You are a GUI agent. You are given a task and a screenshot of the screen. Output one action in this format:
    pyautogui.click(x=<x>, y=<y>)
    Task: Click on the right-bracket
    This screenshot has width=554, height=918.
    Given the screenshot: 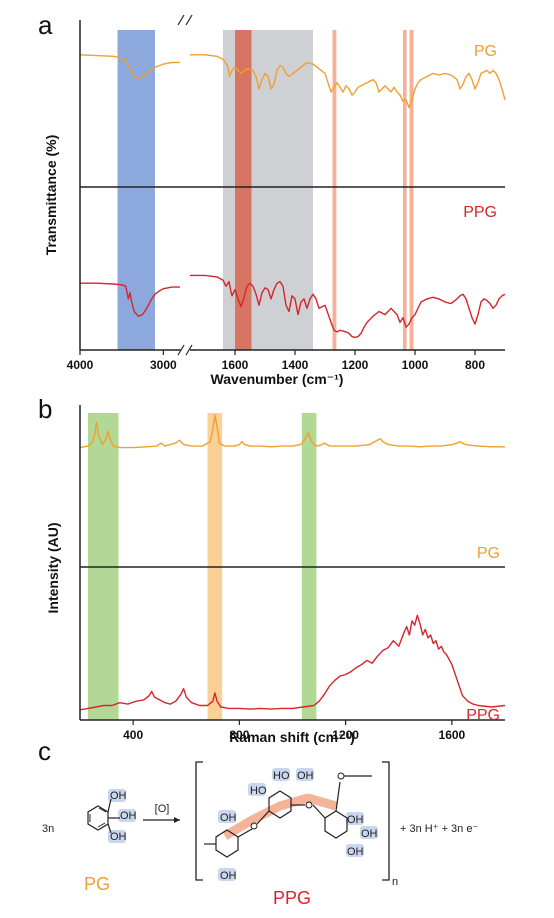 What is the action you would take?
    pyautogui.click(x=386, y=821)
    